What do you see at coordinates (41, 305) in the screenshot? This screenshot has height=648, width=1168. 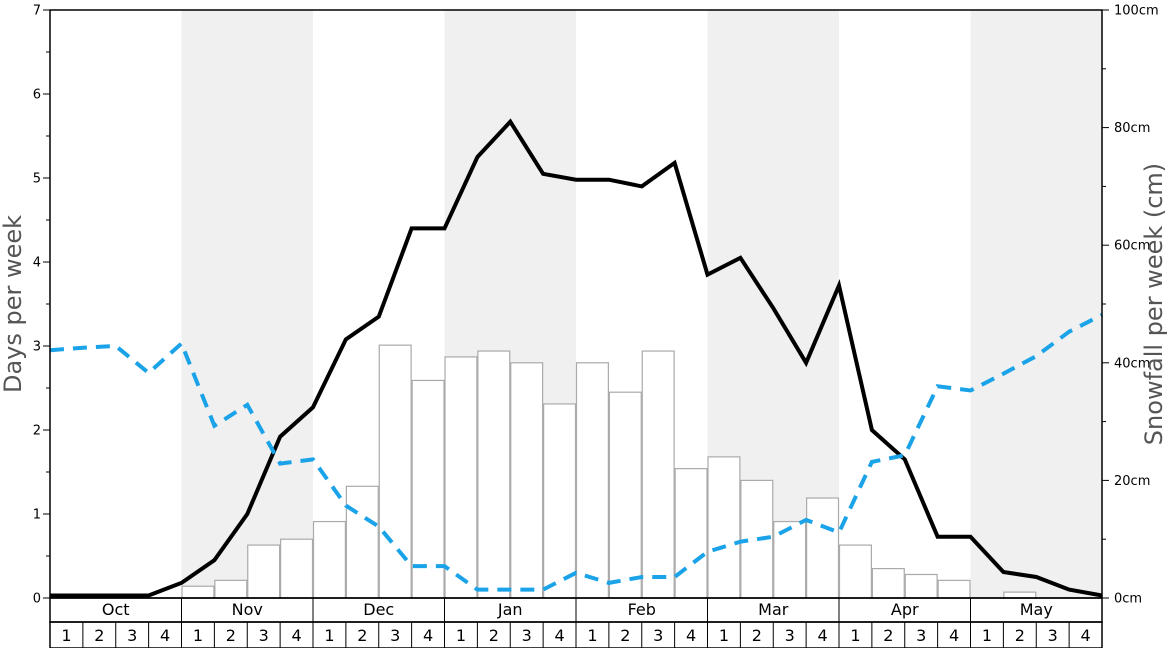 I see `left-axis: 0 1 2 3 4 5 6 7` at bounding box center [41, 305].